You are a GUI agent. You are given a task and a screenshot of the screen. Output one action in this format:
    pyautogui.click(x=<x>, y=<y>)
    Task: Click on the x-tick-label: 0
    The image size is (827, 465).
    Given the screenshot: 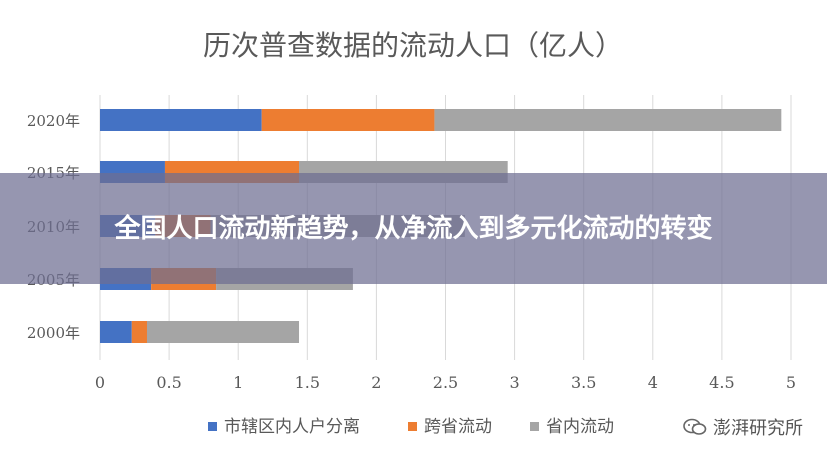 What is the action you would take?
    pyautogui.click(x=100, y=382)
    